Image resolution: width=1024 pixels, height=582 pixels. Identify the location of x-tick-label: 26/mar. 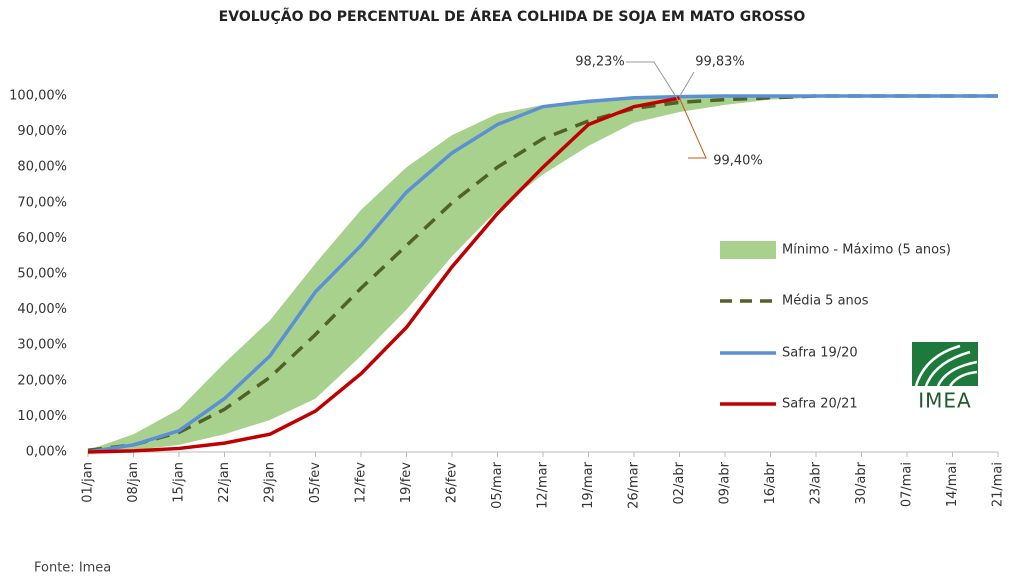
(634, 485).